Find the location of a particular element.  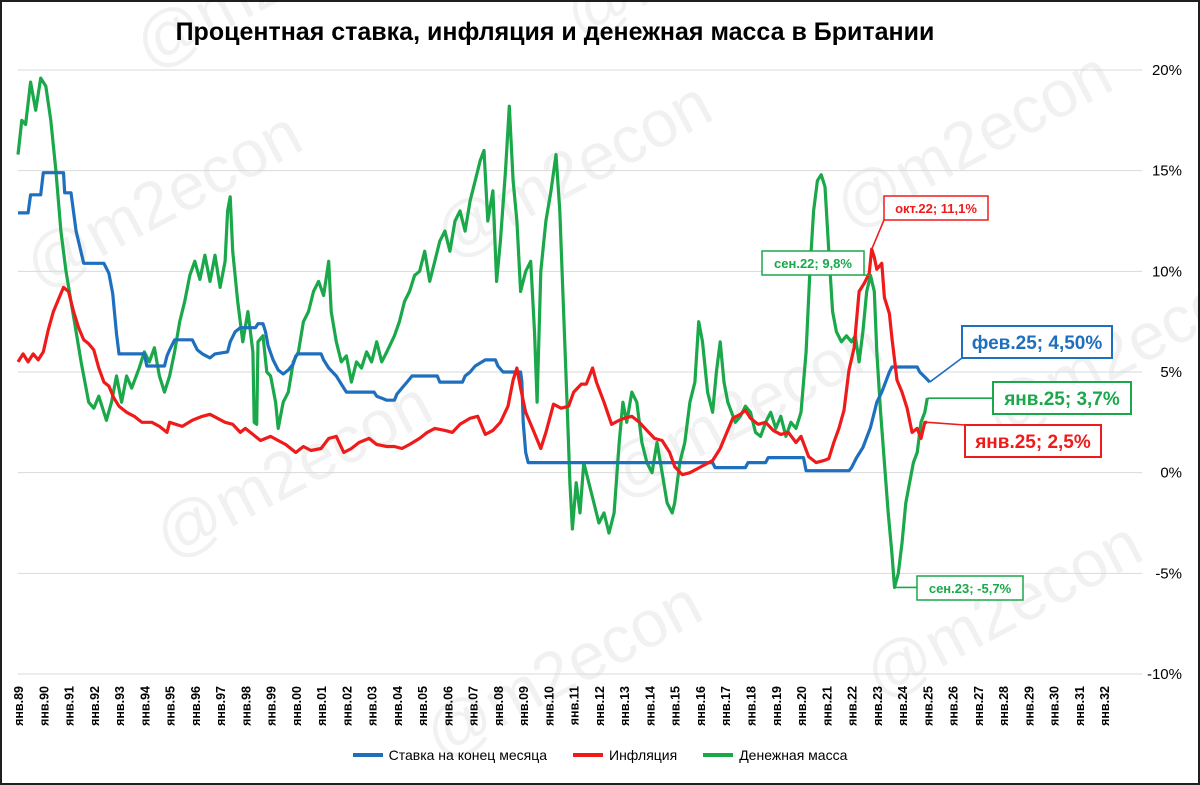

x-tick-label: янв.17 is located at coordinates (726, 706).